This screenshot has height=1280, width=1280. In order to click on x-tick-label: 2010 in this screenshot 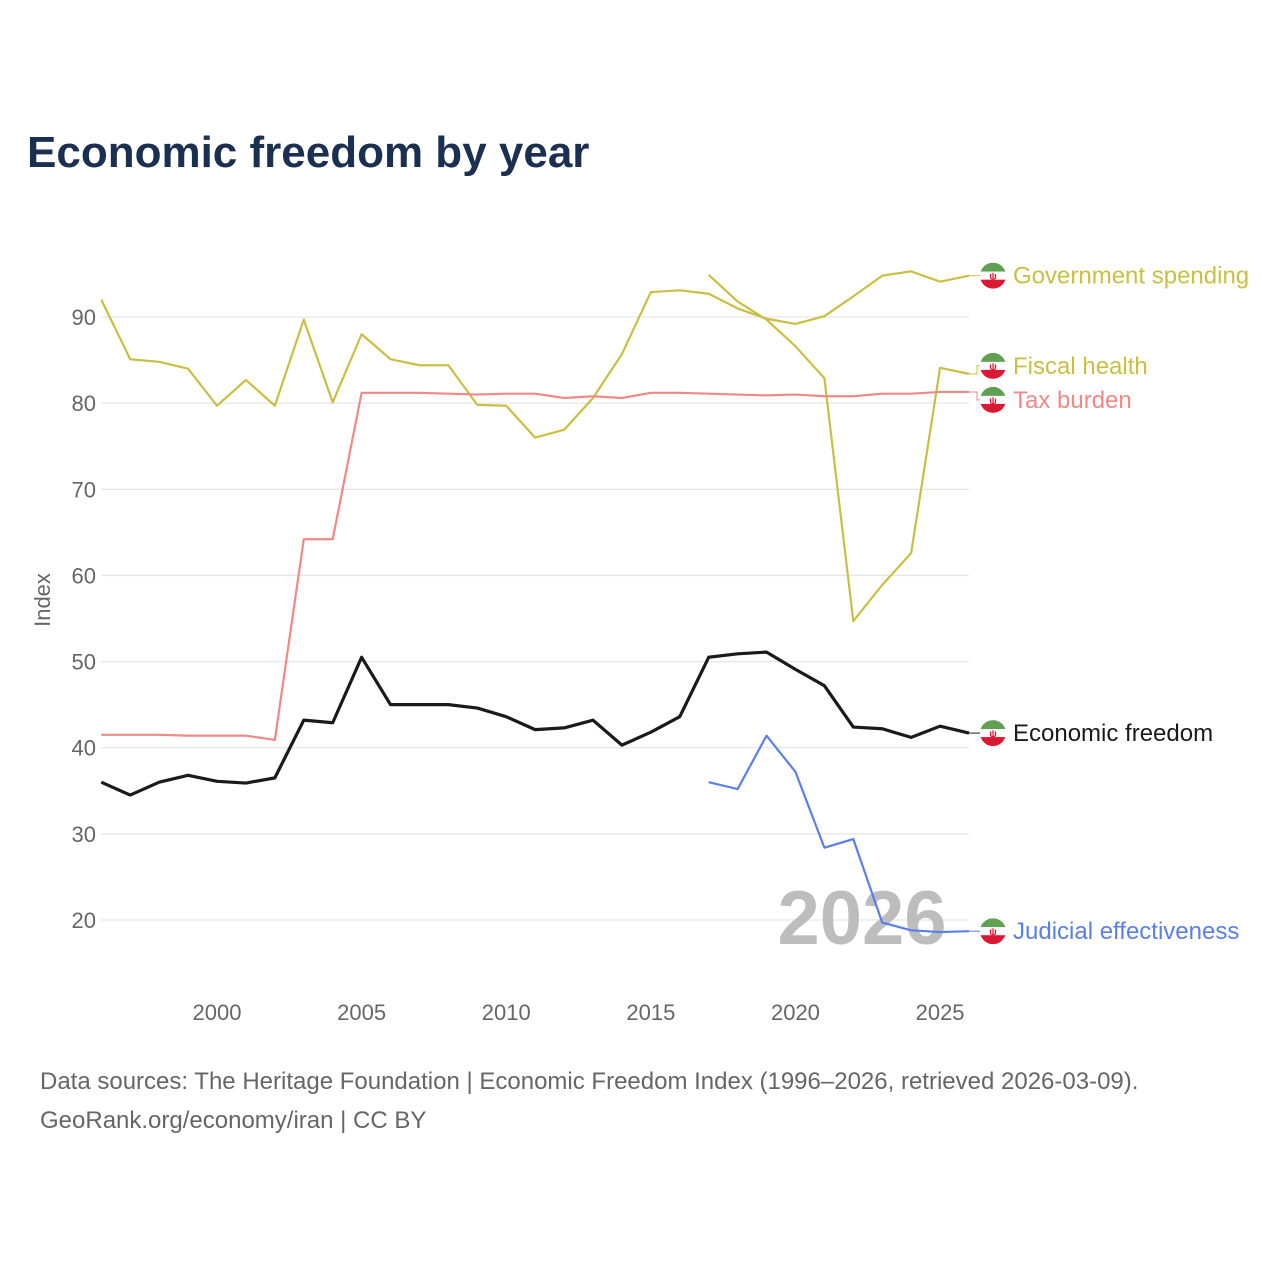, I will do `click(506, 1012)`.